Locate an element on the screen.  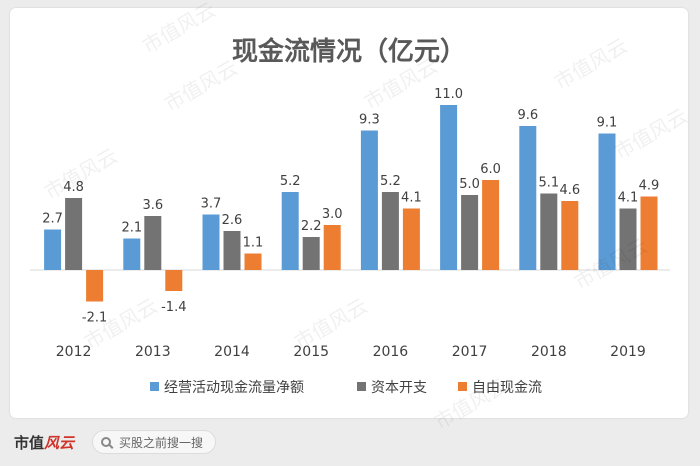
legend: 经营活动现金流量净额 资本开支 自由现金流 is located at coordinates (346, 388).